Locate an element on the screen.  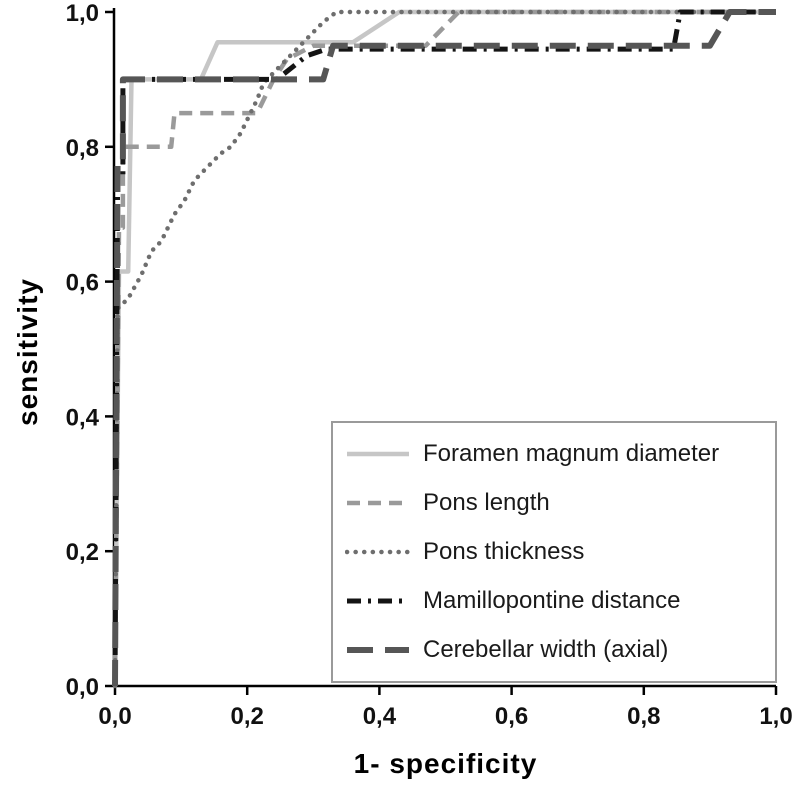
x-tick-label: 0,4 is located at coordinates (380, 716).